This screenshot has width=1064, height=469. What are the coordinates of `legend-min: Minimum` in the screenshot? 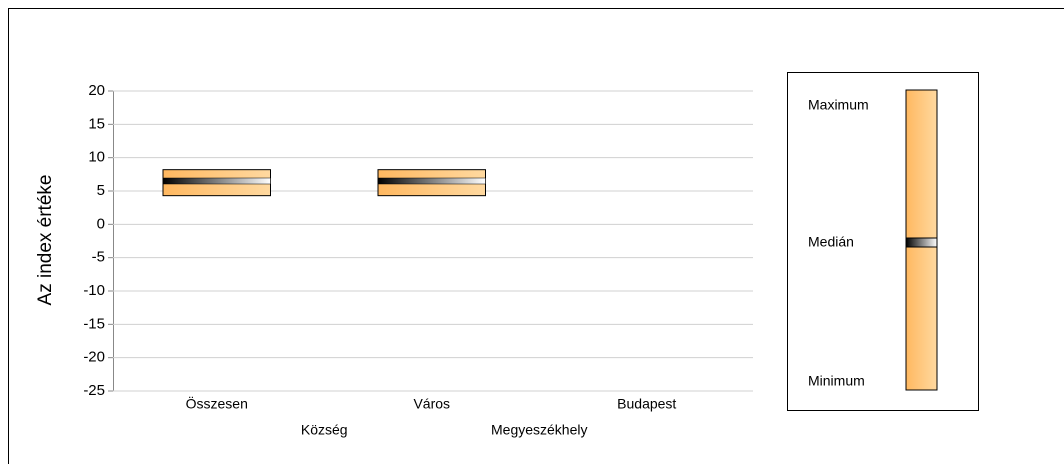 It's located at (836, 381).